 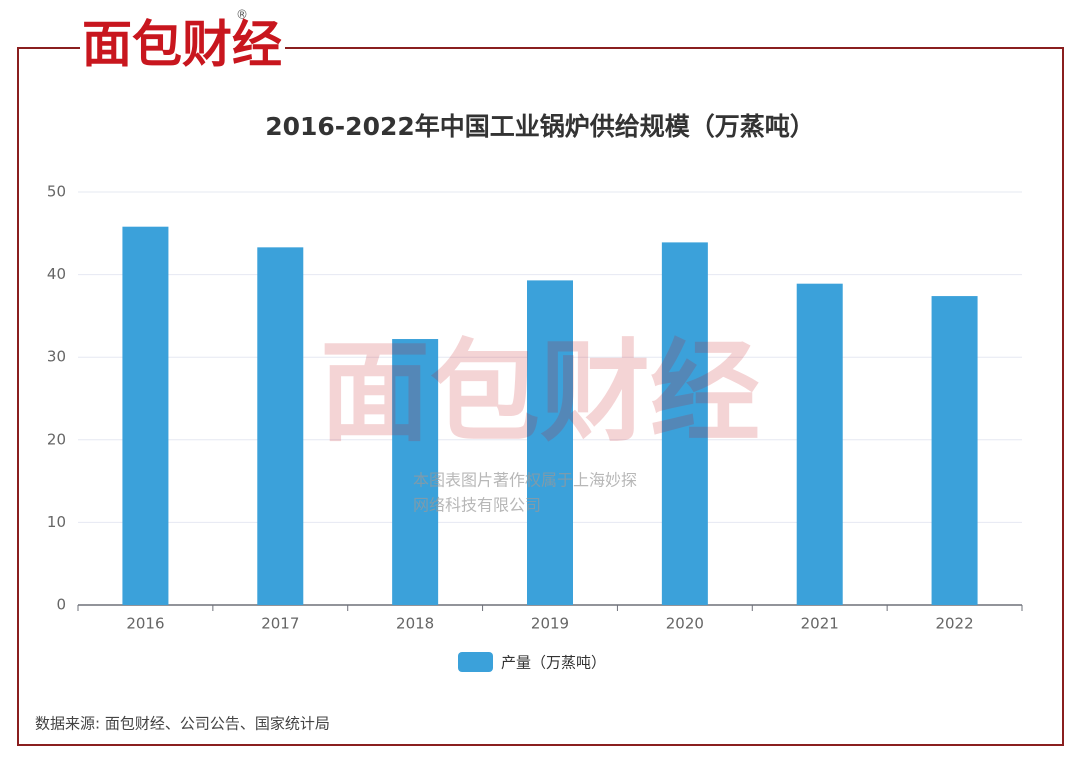 I want to click on chart-title: 2016-2022年中国工业锅炉供给规模（万蒸吨）, so click(x=540, y=126).